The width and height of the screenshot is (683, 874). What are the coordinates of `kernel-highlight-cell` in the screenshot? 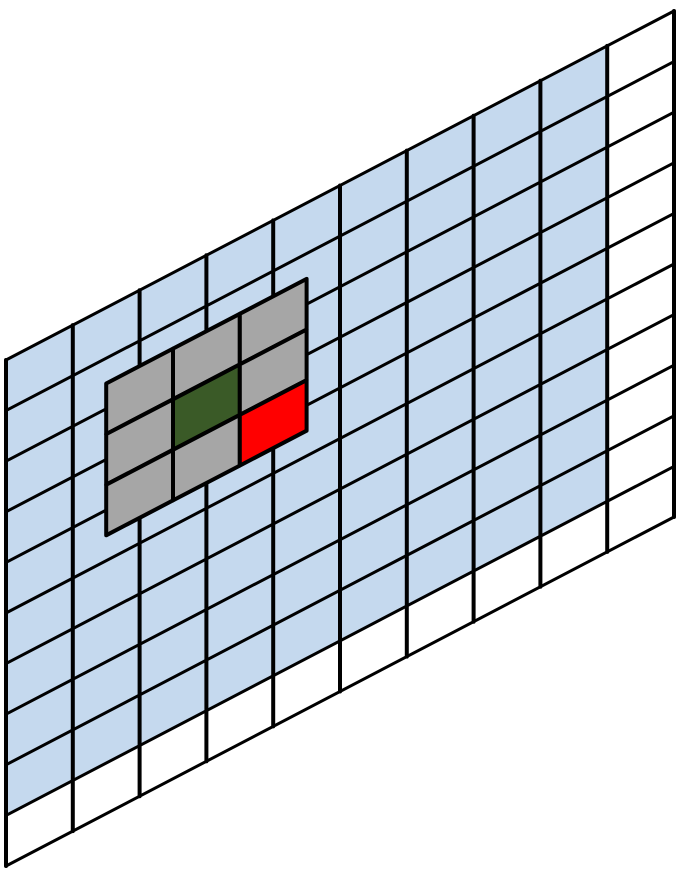 It's located at (273, 423).